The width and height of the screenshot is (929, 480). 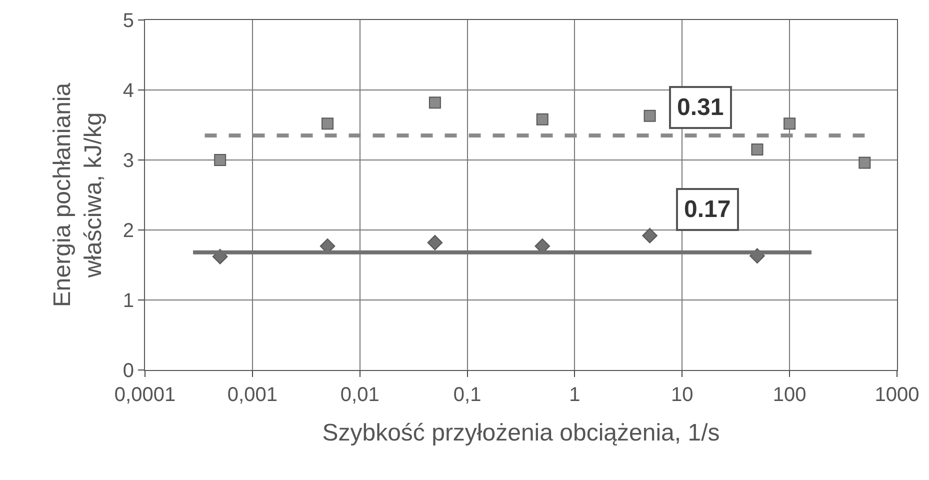 What do you see at coordinates (128, 21) in the screenshot?
I see `y-tick-label: 5` at bounding box center [128, 21].